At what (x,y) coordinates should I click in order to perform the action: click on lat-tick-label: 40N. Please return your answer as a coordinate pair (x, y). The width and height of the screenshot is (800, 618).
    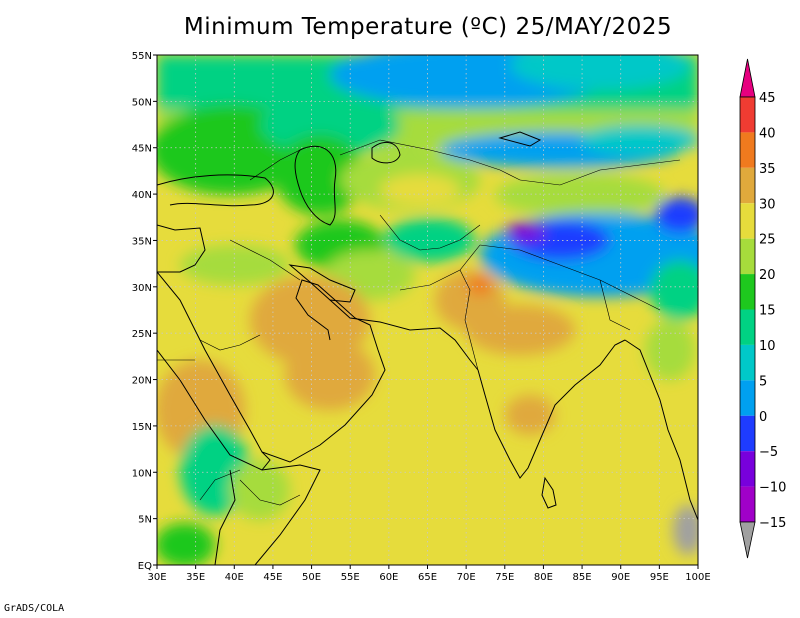
    Looking at the image, I should click on (142, 195).